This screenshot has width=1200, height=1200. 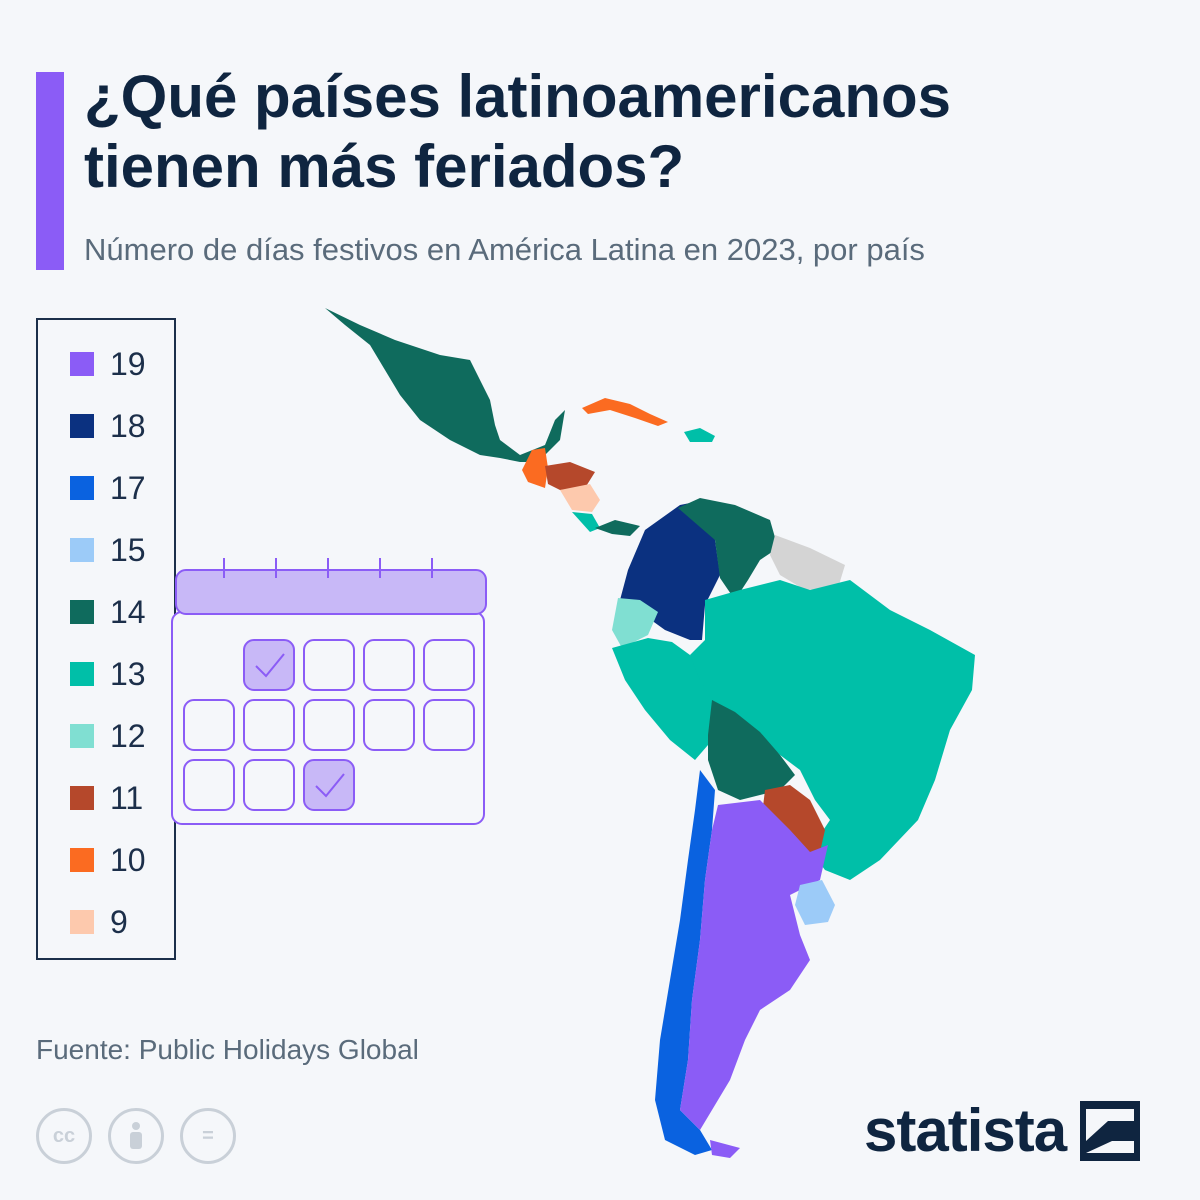 I want to click on legend-item: 18, so click(x=108, y=426).